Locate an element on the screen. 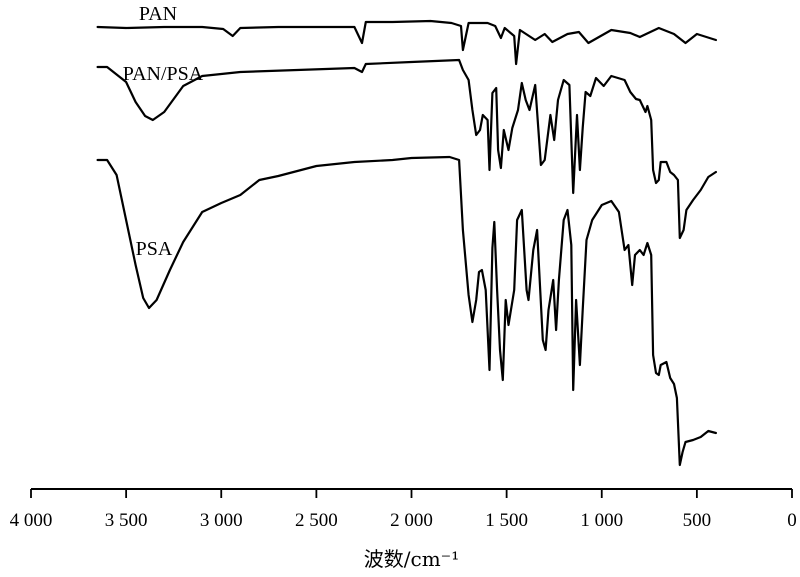 Image resolution: width=800 pixels, height=577 pixels. x-tick-label: 0 is located at coordinates (792, 520).